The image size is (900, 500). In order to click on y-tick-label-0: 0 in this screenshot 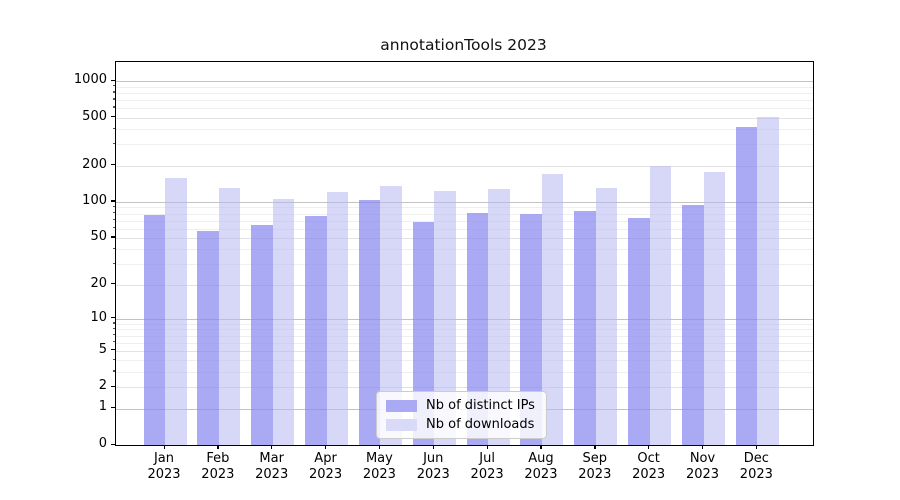, I will do `click(102, 443)`.